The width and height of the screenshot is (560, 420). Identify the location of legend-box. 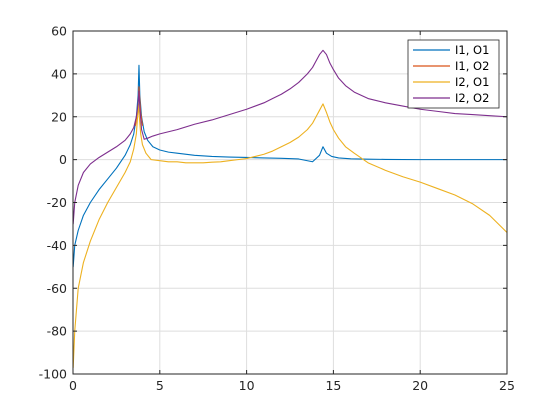
(453, 74).